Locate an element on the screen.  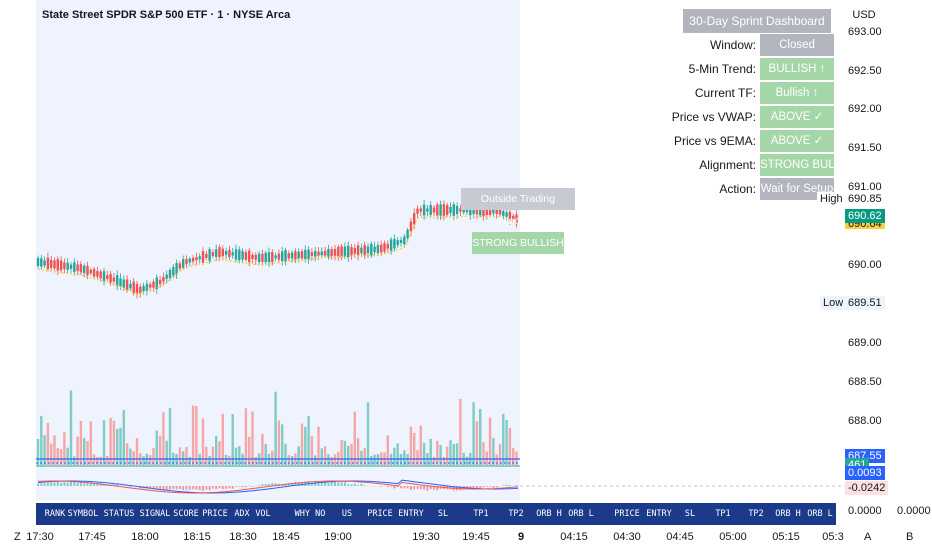
dashboard-row-label: Current TF: is located at coordinates (725, 93).